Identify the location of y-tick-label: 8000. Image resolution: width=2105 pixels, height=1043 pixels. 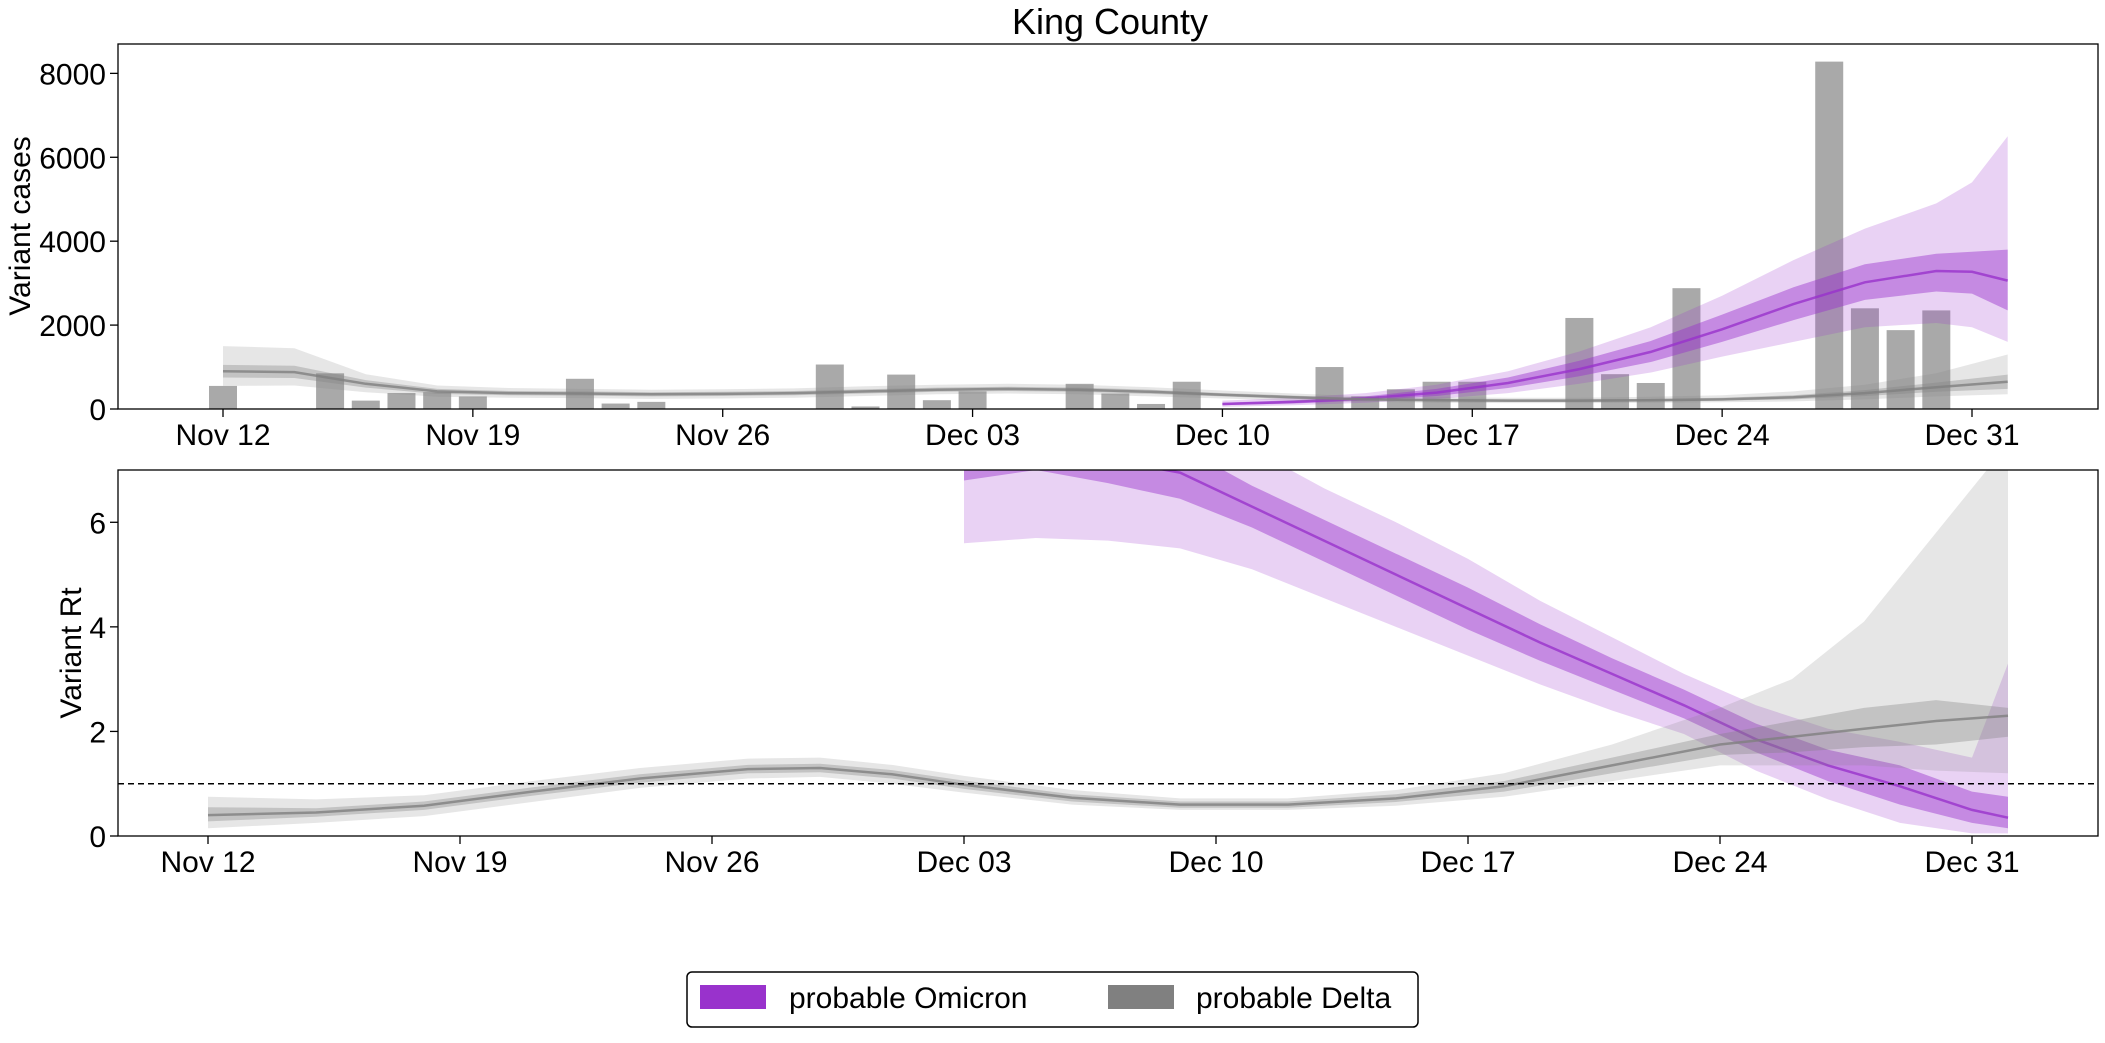
(72, 74).